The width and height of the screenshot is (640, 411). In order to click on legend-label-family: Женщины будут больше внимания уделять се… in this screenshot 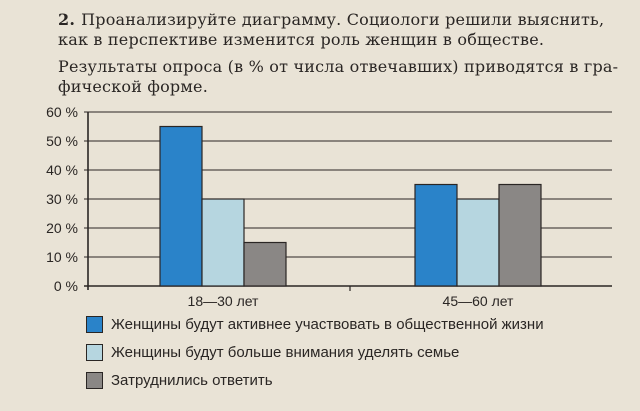, I will do `click(285, 352)`.